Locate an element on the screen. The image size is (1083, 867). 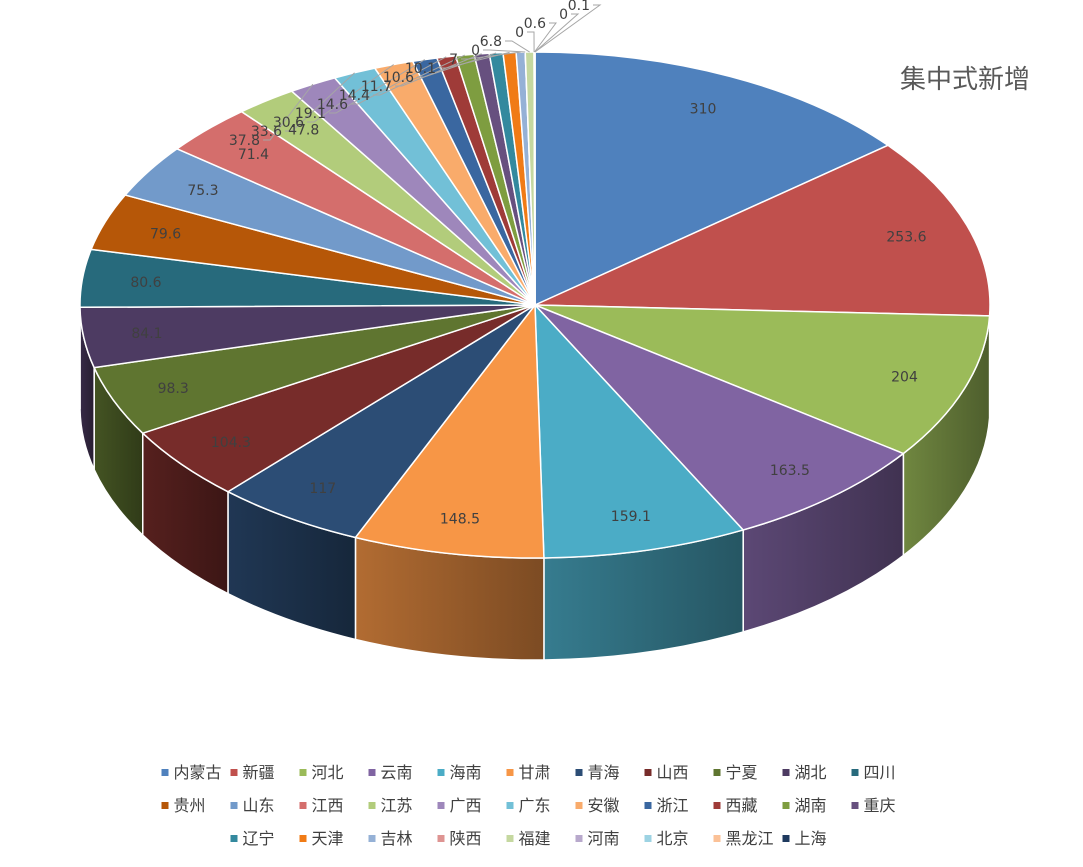
legend-label-25: 陕西 is located at coordinates (466, 838).